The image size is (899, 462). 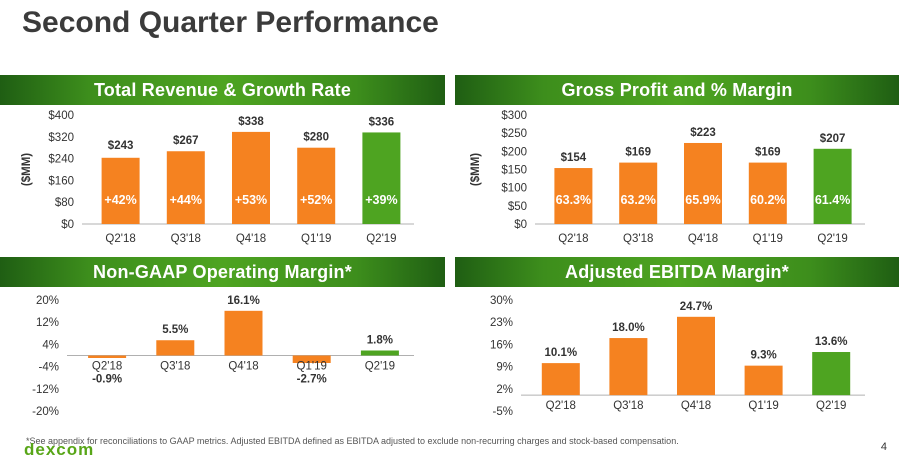 What do you see at coordinates (832, 200) in the screenshot?
I see `bar-inner-label: 61.4%` at bounding box center [832, 200].